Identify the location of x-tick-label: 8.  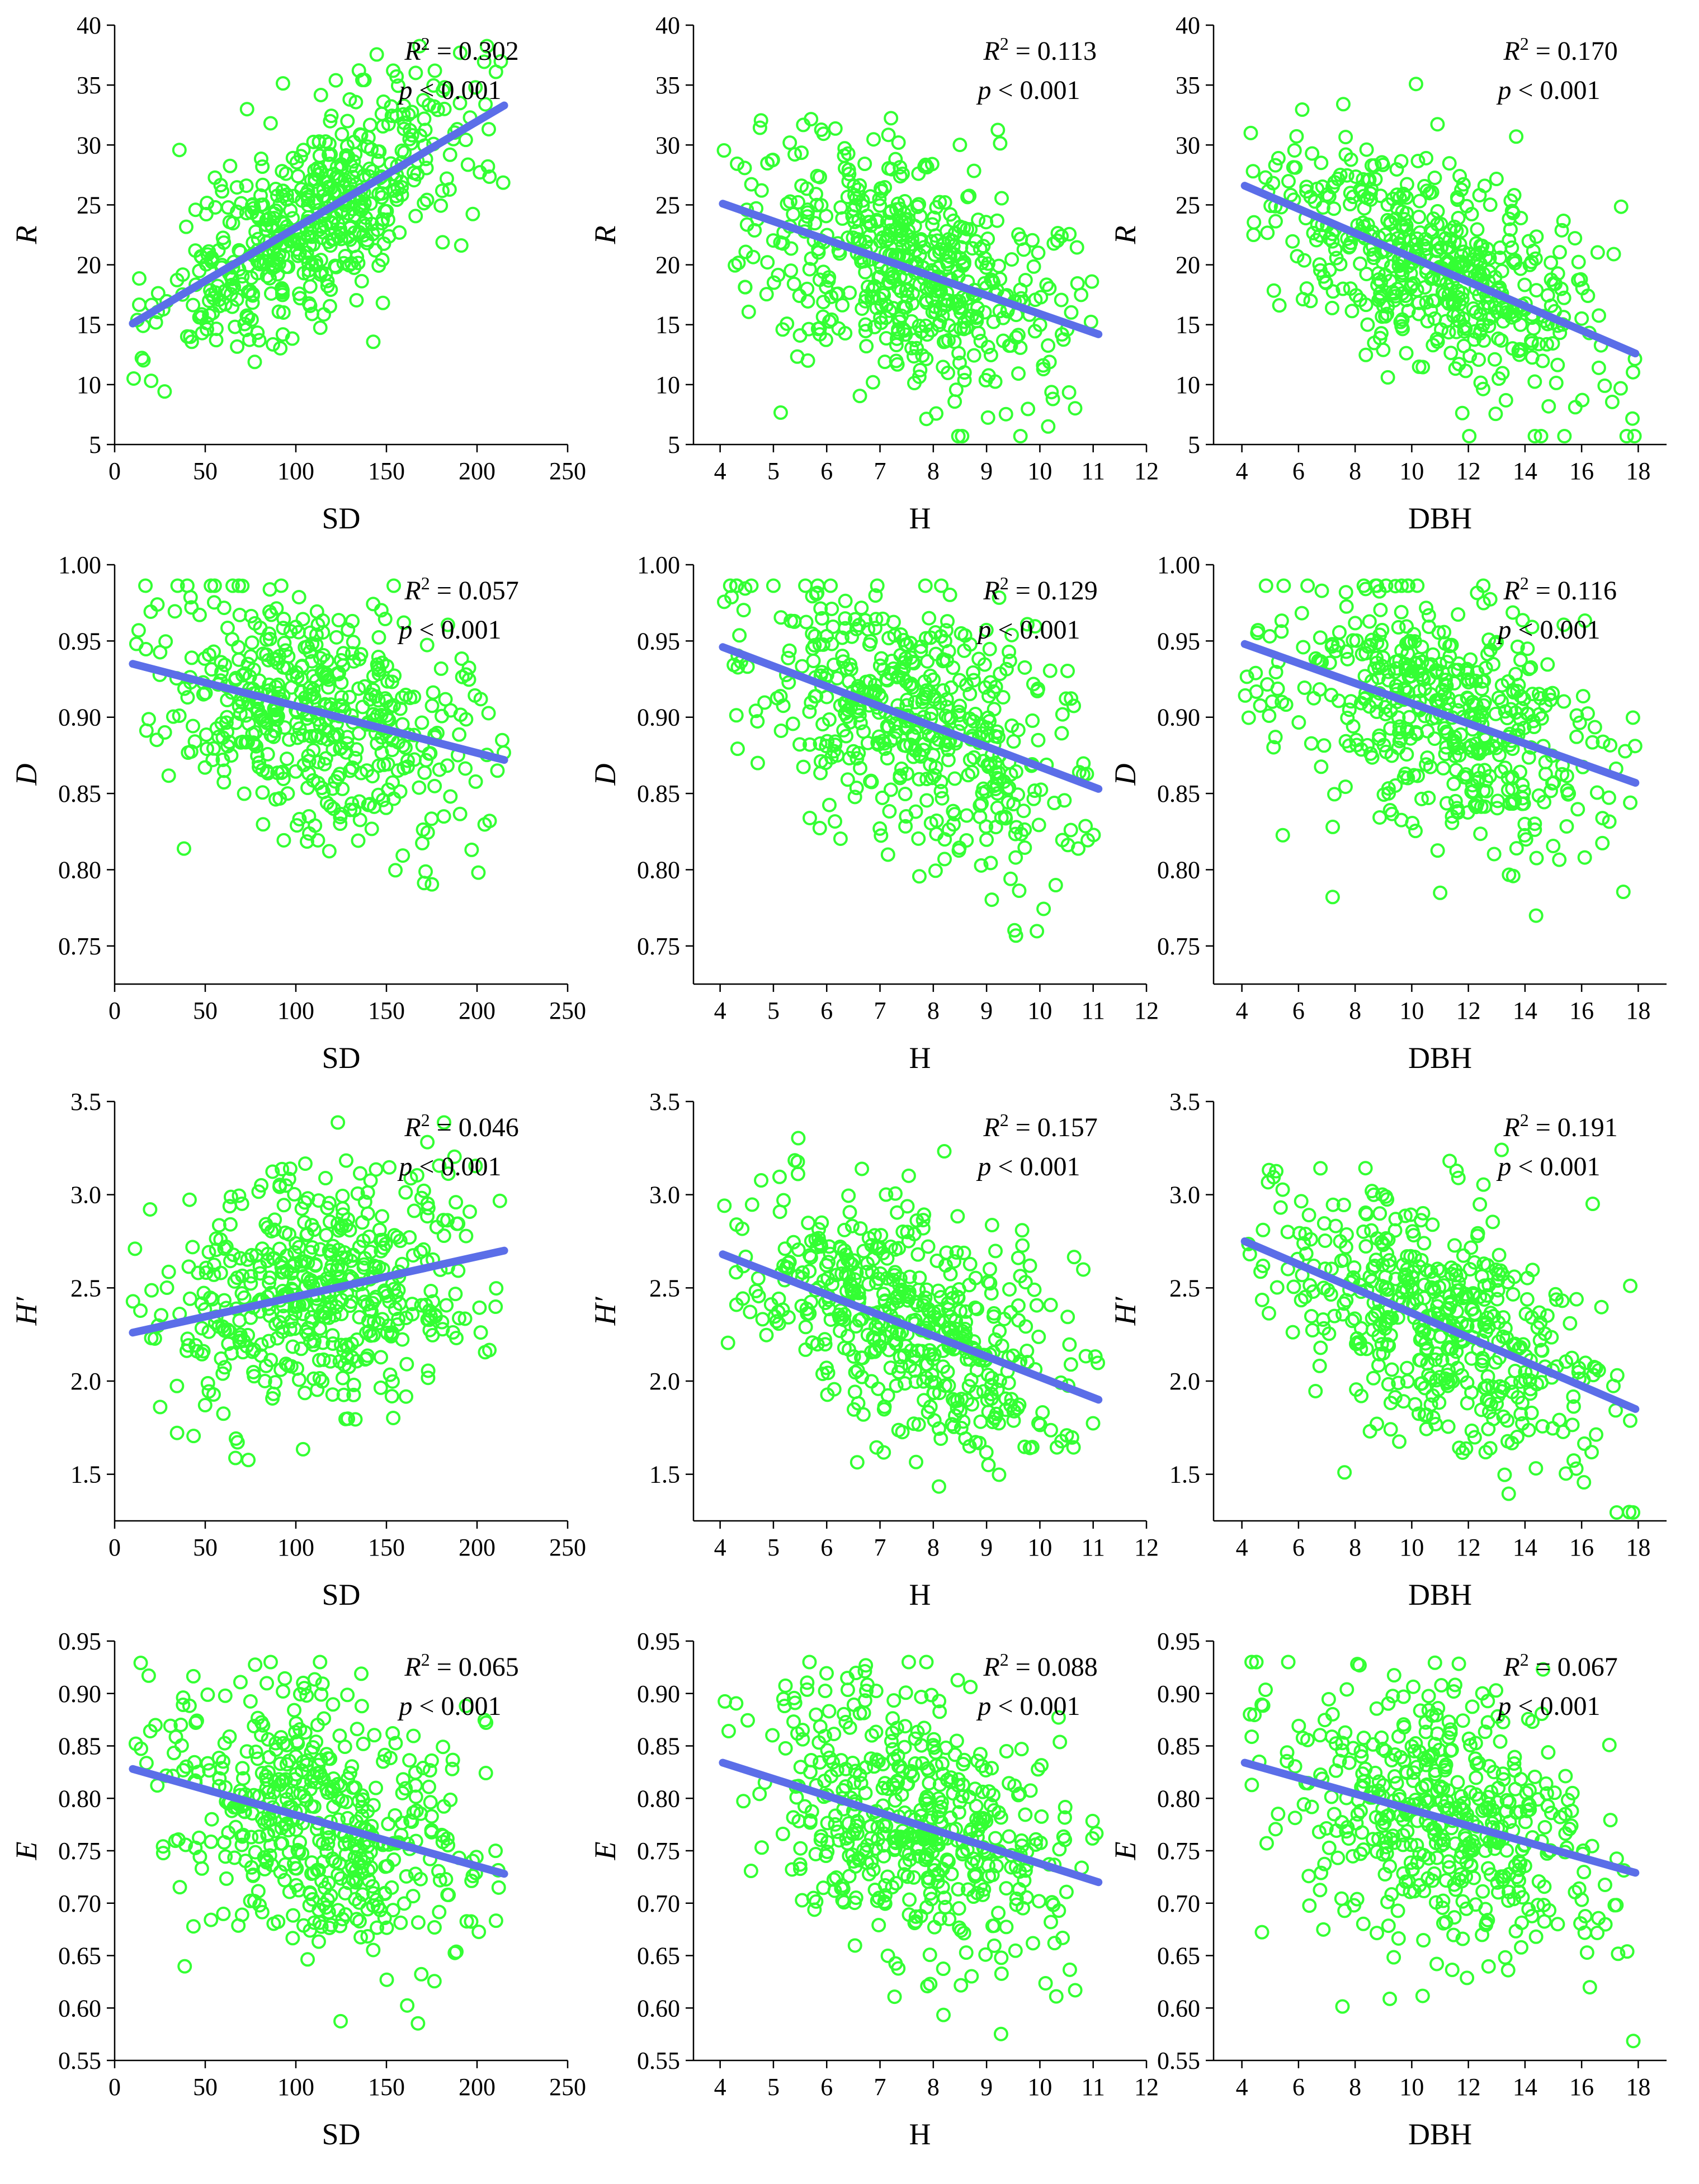
(933, 471).